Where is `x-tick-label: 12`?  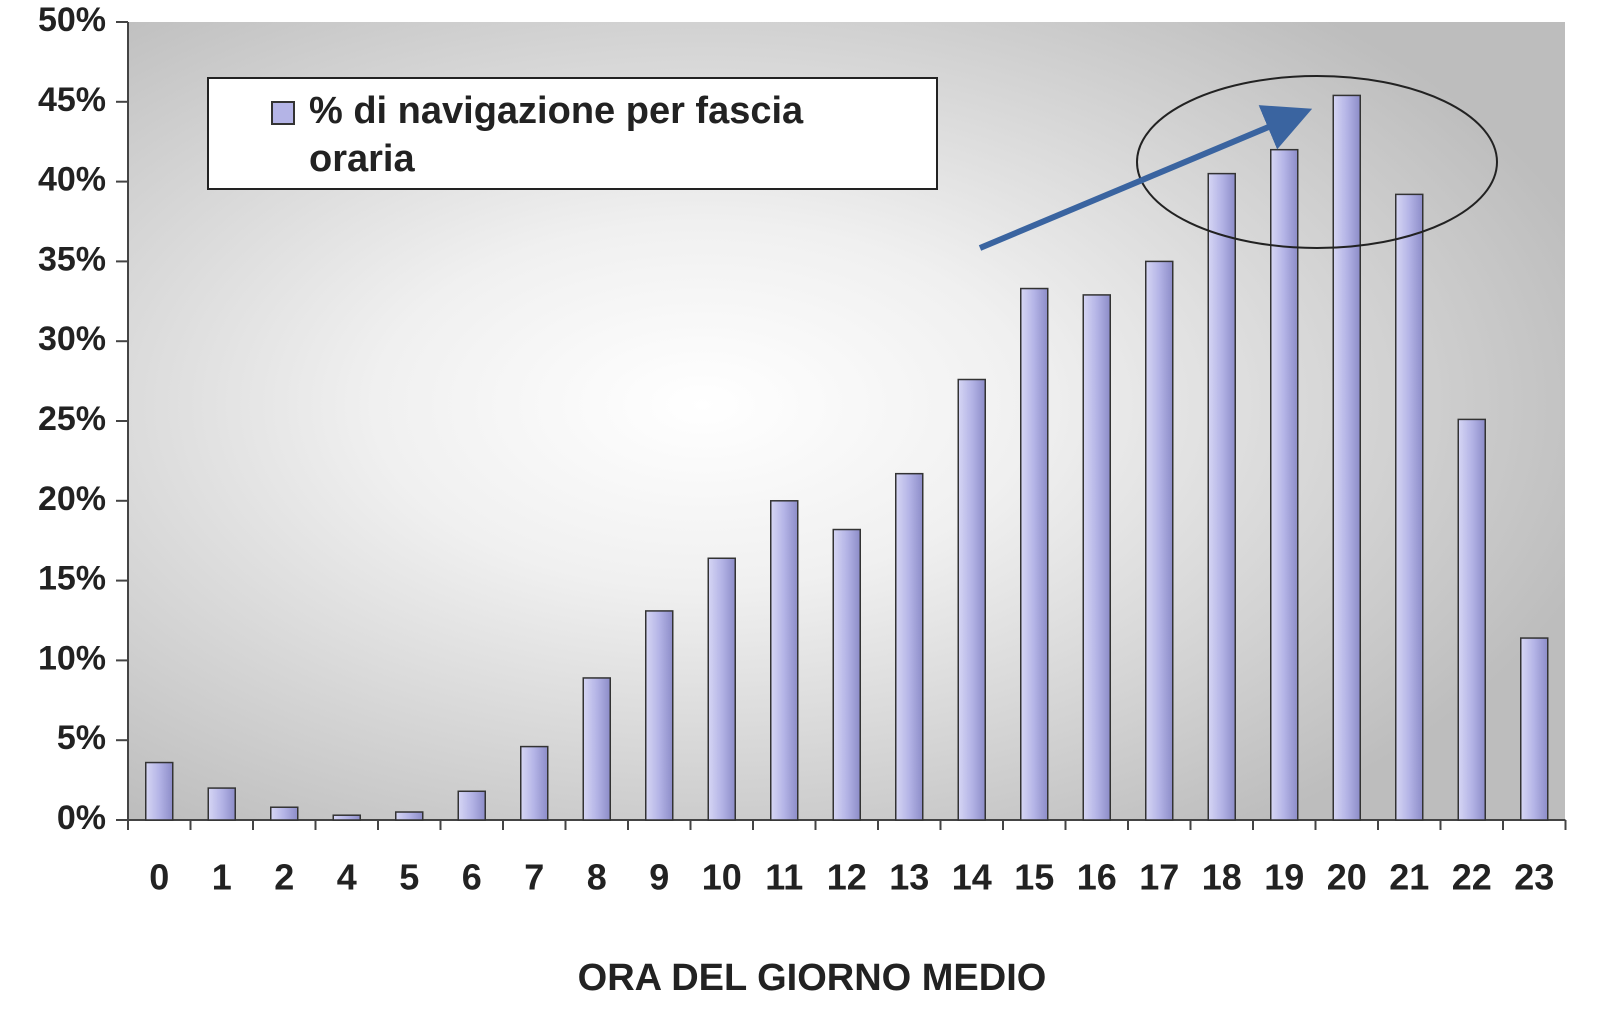 x-tick-label: 12 is located at coordinates (847, 877).